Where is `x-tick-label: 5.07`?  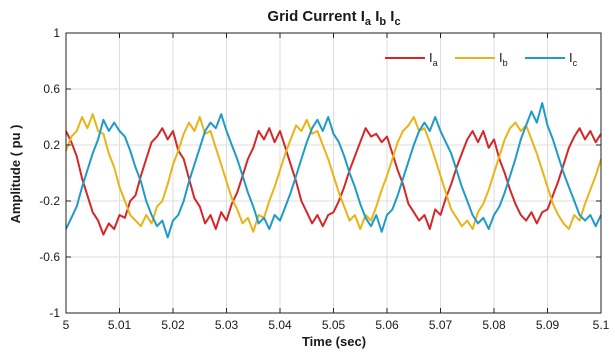
x-tick-label: 5.07 is located at coordinates (441, 325).